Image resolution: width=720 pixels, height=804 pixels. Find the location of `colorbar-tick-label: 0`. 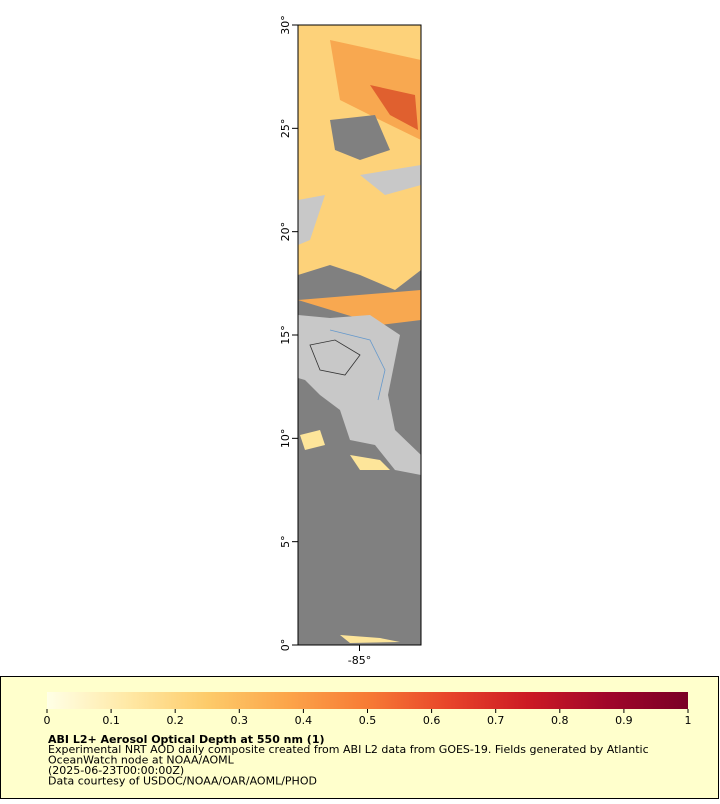

colorbar-tick-label: 0 is located at coordinates (47, 720).